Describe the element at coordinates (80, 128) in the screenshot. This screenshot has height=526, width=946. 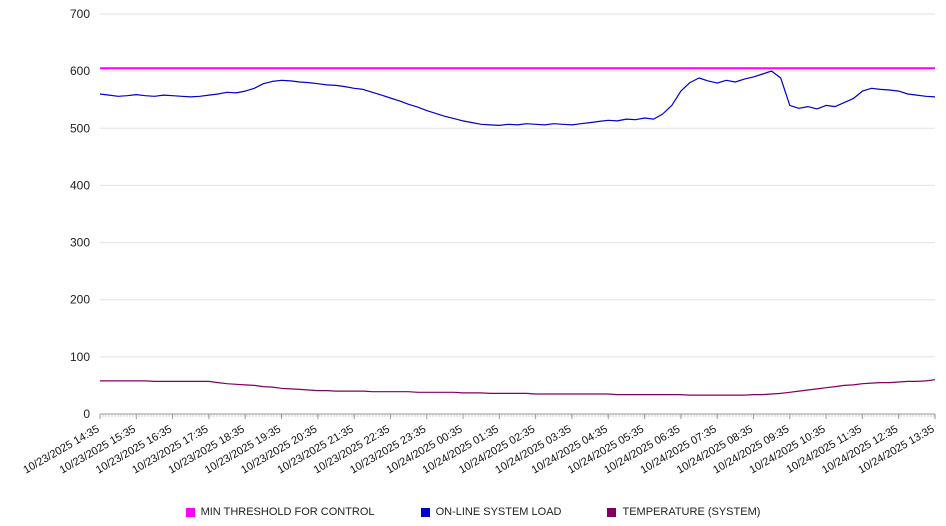
I see `y-axis-label: 500` at that location.